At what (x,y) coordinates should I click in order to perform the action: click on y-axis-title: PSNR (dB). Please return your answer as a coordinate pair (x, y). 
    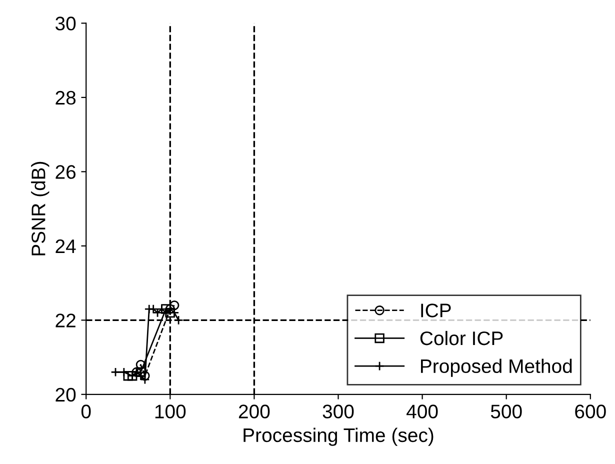
    Looking at the image, I should click on (40, 209).